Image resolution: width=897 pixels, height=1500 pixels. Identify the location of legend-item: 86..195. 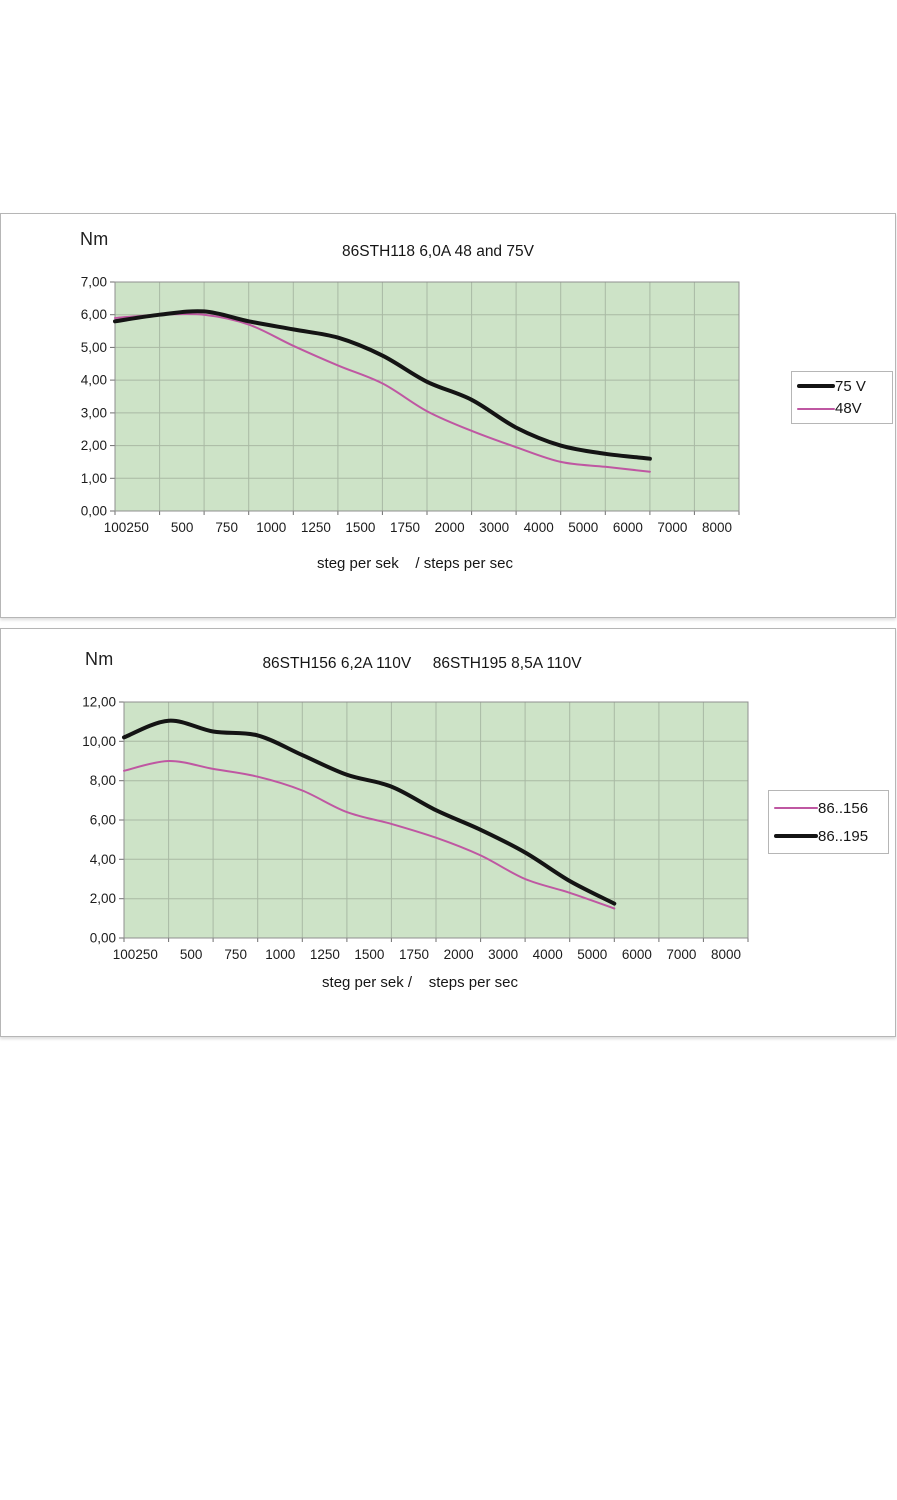
(828, 836).